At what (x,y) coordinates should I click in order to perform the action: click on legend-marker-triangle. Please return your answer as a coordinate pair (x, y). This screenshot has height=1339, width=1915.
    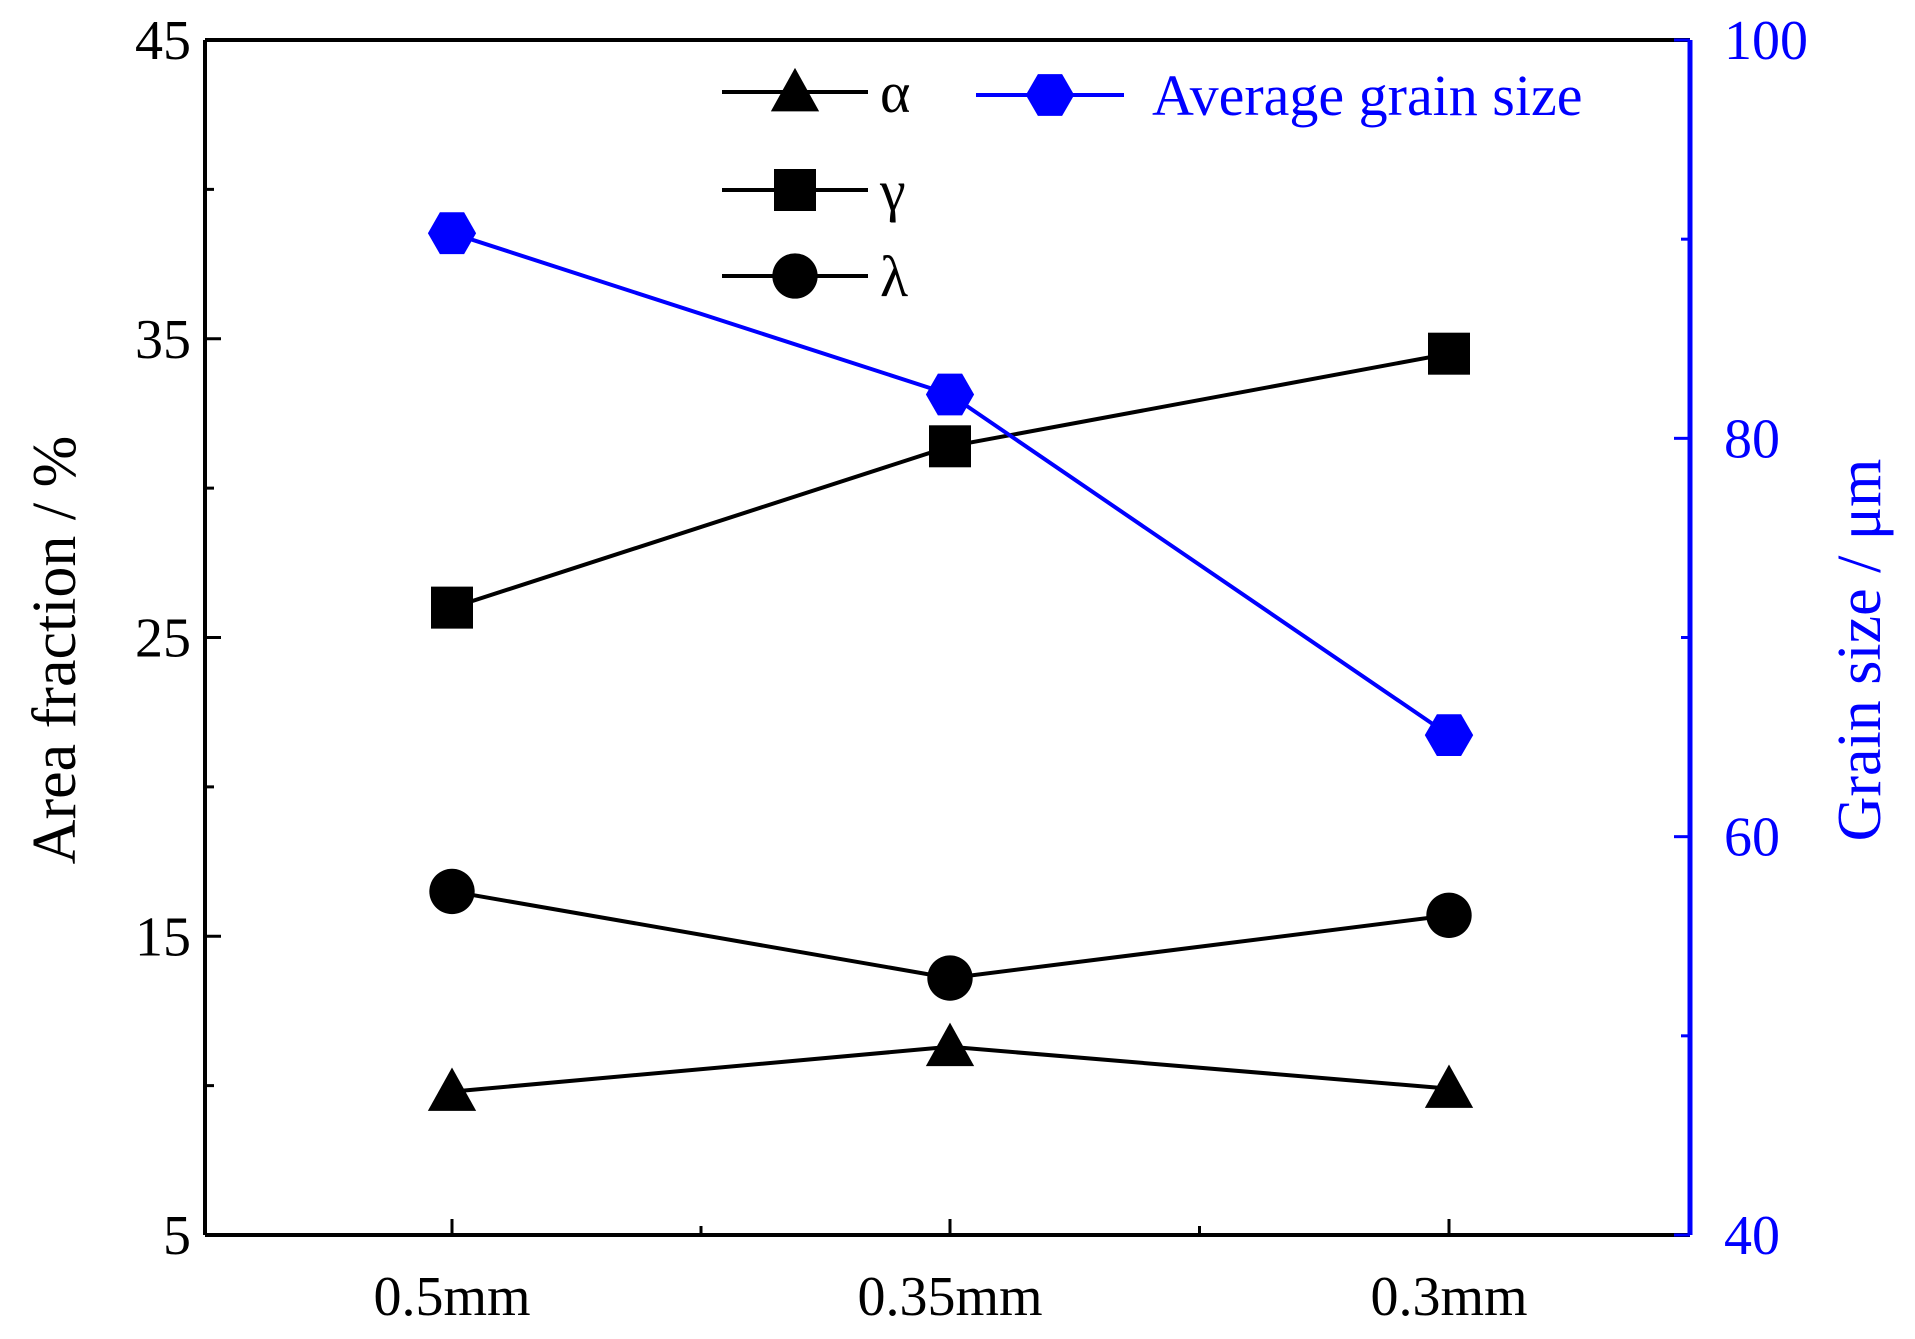
    Looking at the image, I should click on (795, 89).